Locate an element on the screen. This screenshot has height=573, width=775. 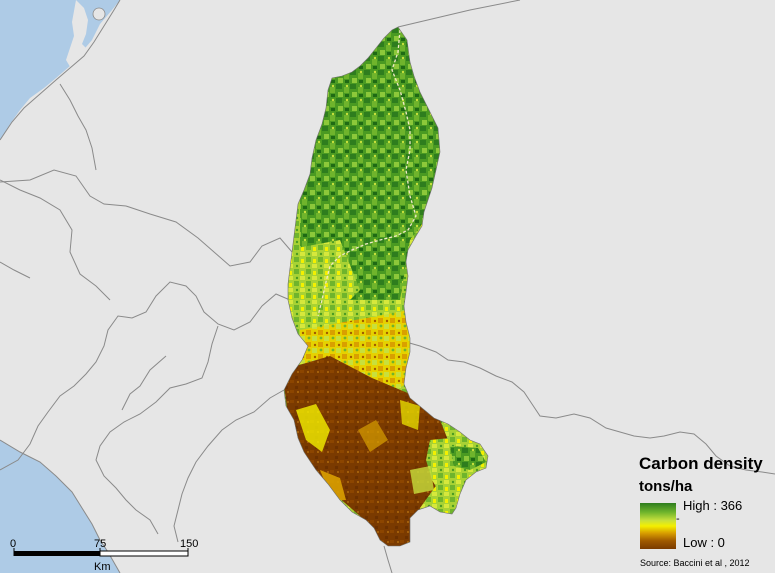
coastline-southwest is located at coordinates (60, 506).